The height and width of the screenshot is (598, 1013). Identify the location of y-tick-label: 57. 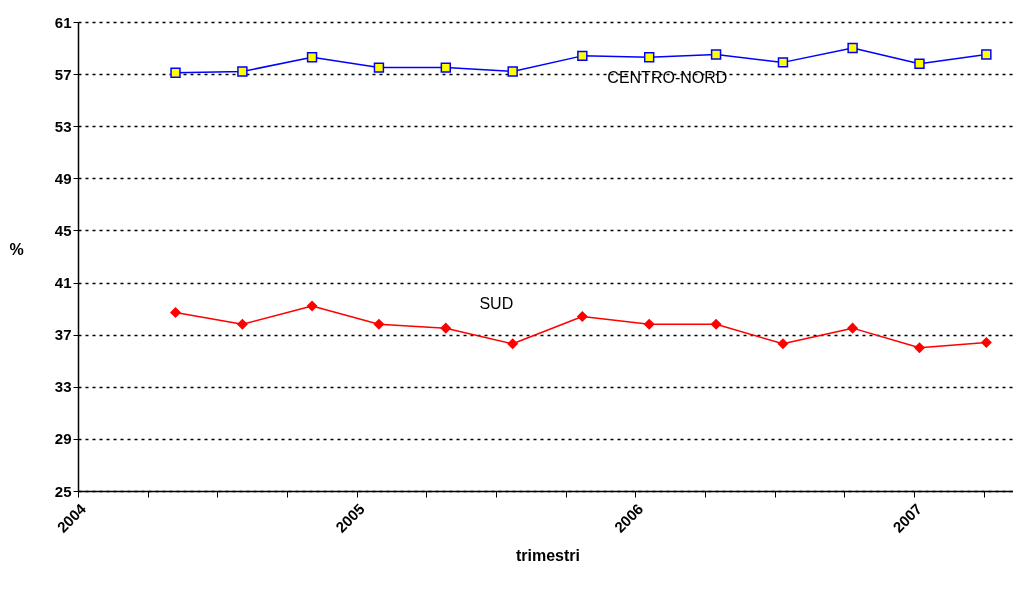
(63, 74).